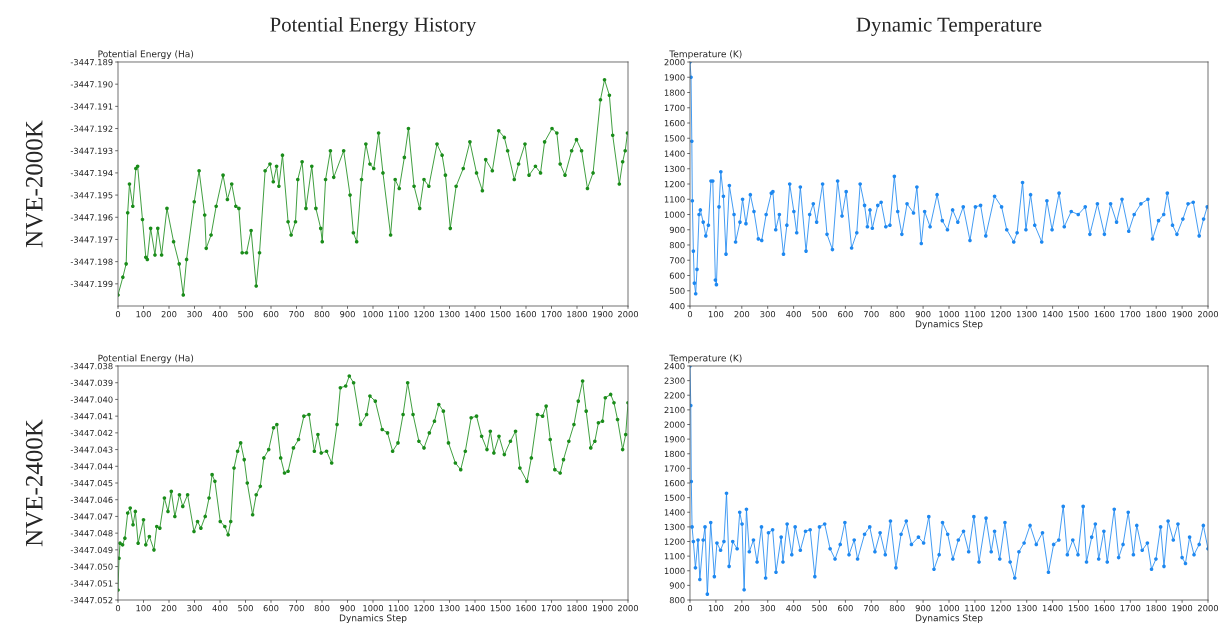 Image resolution: width=1219 pixels, height=626 pixels. I want to click on y-tick-label: 2200, so click(674, 395).